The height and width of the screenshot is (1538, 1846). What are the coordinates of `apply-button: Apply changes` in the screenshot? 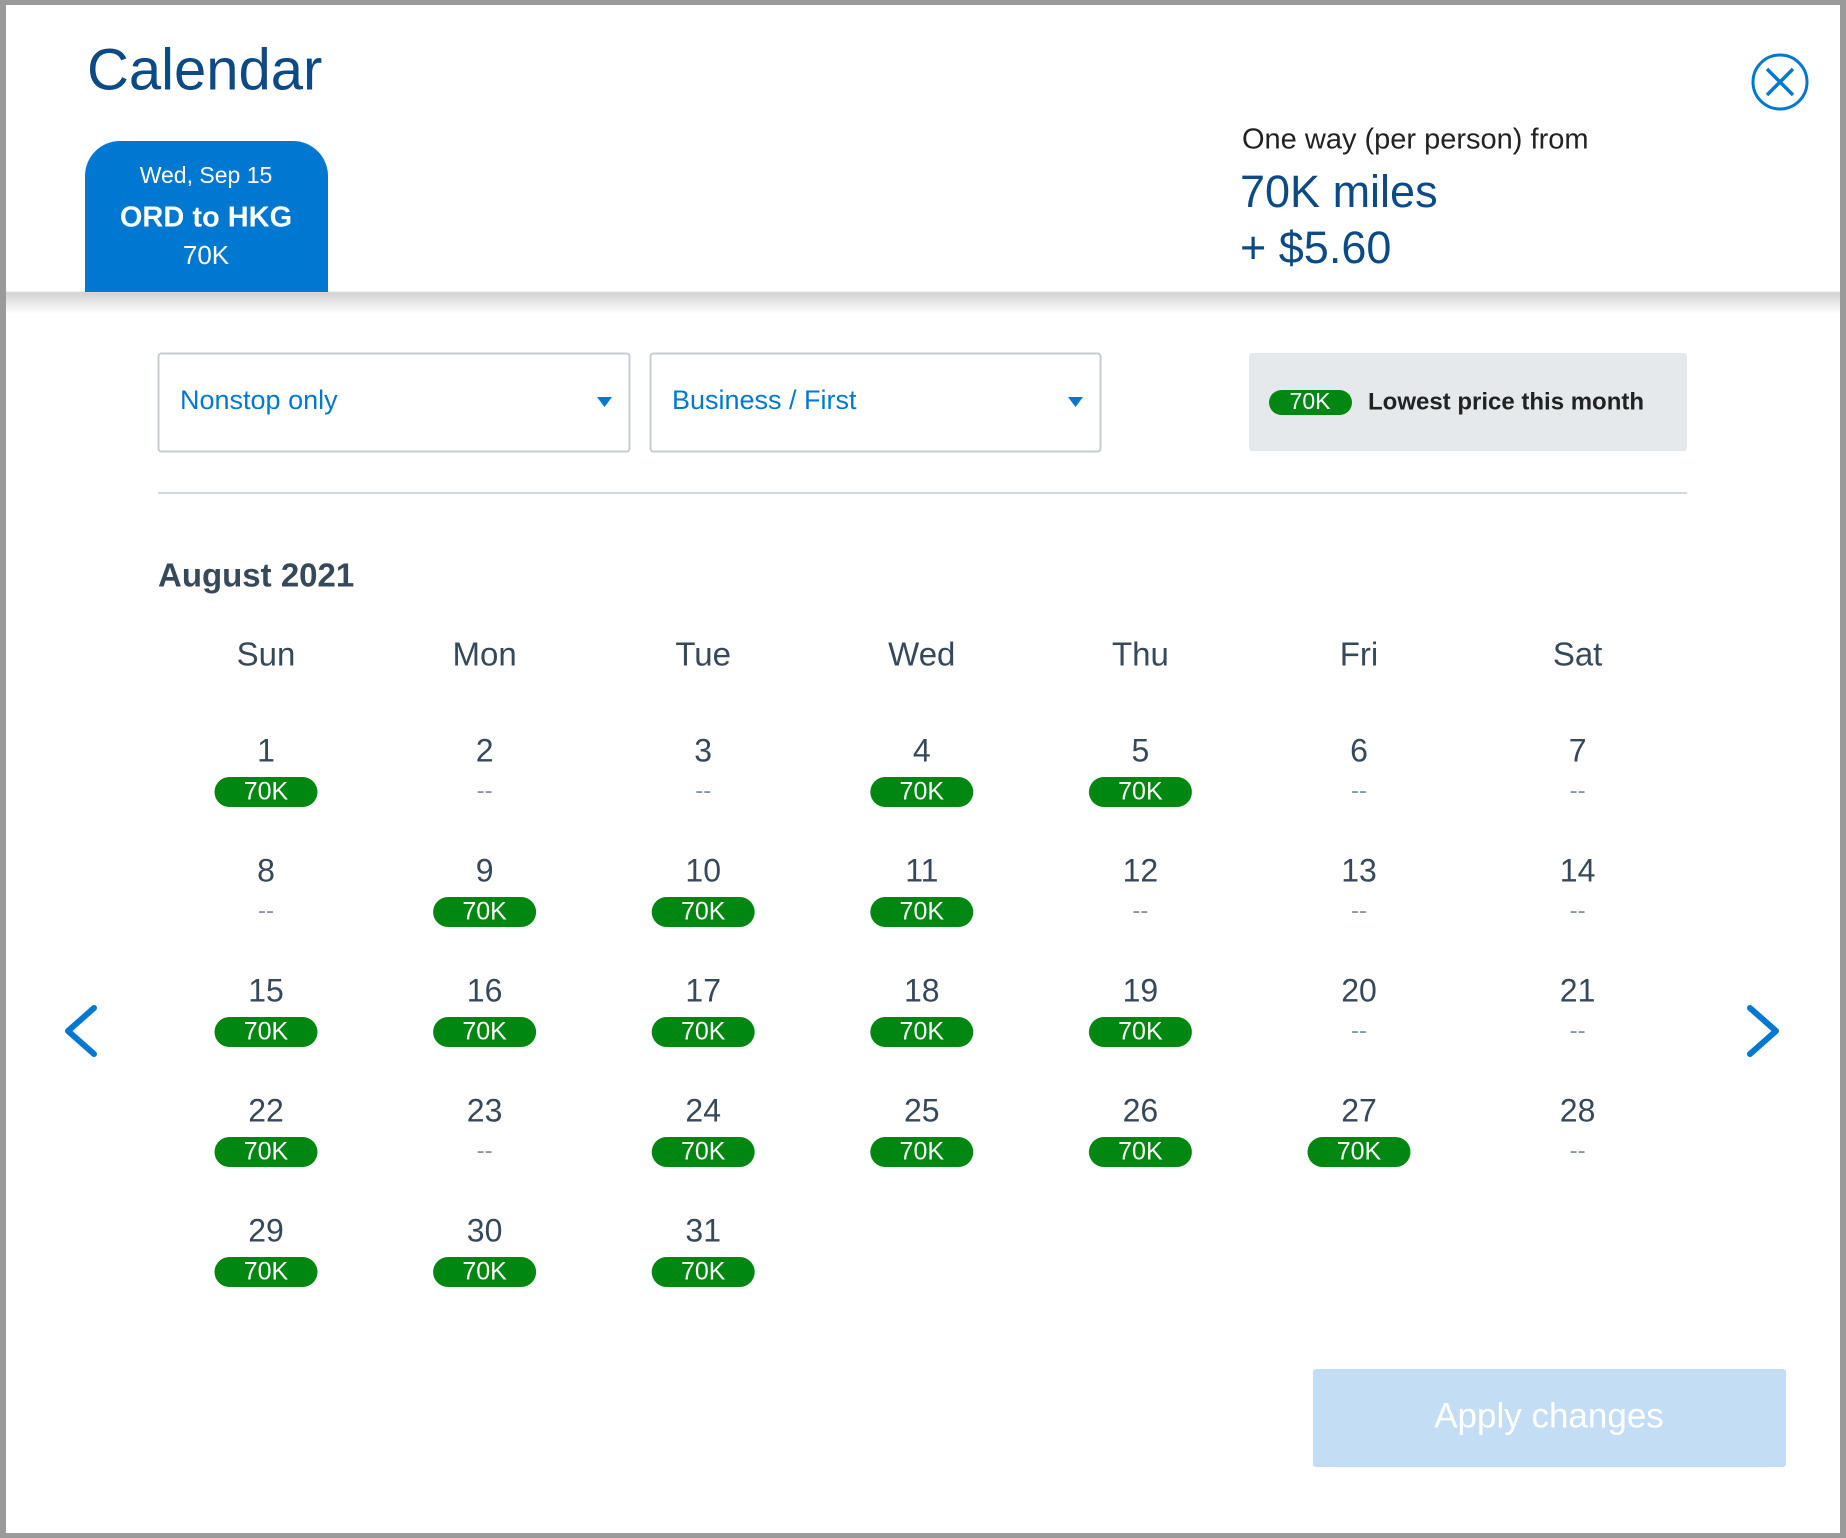 It's located at (1549, 1418).